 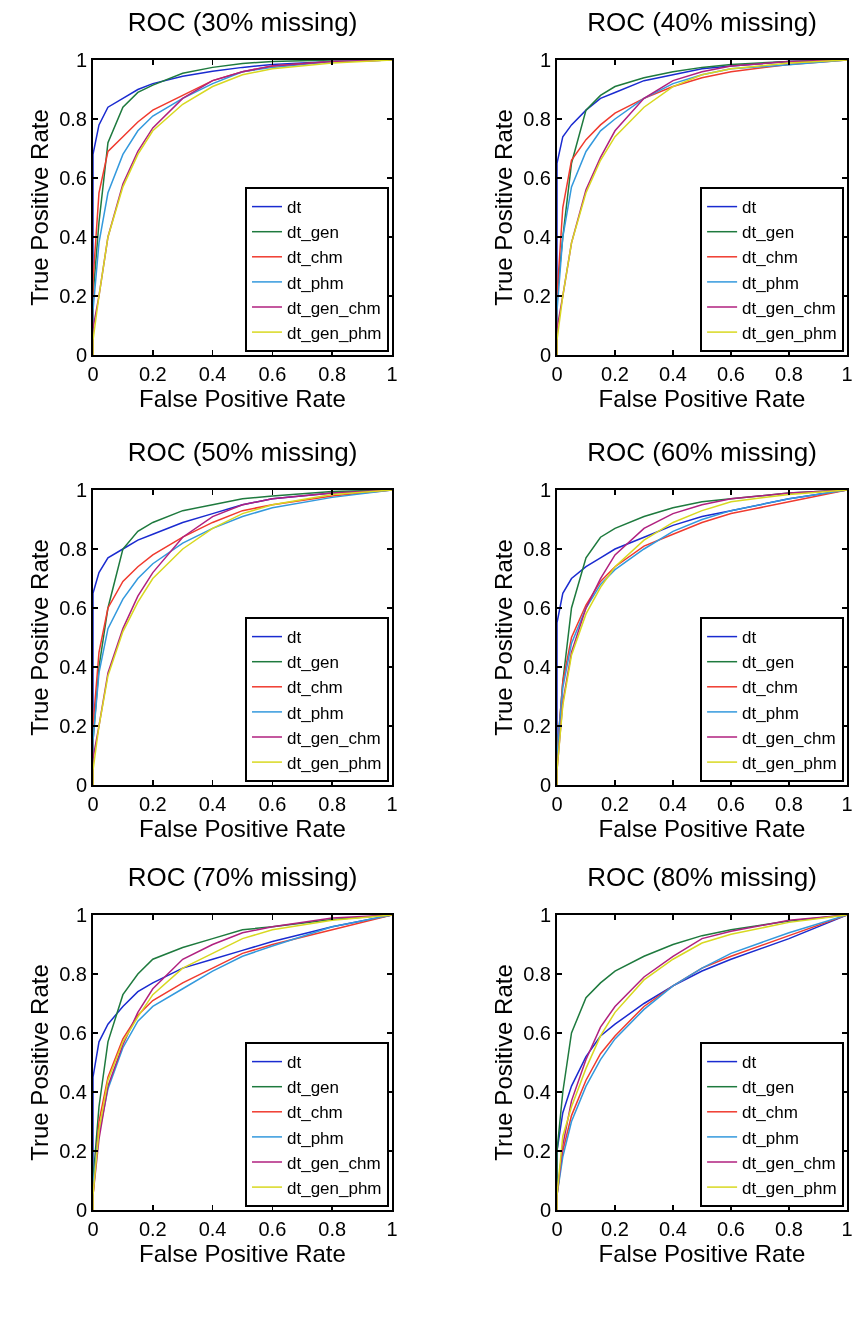 I want to click on chart-title: ROC (50% missing), so click(x=242, y=452).